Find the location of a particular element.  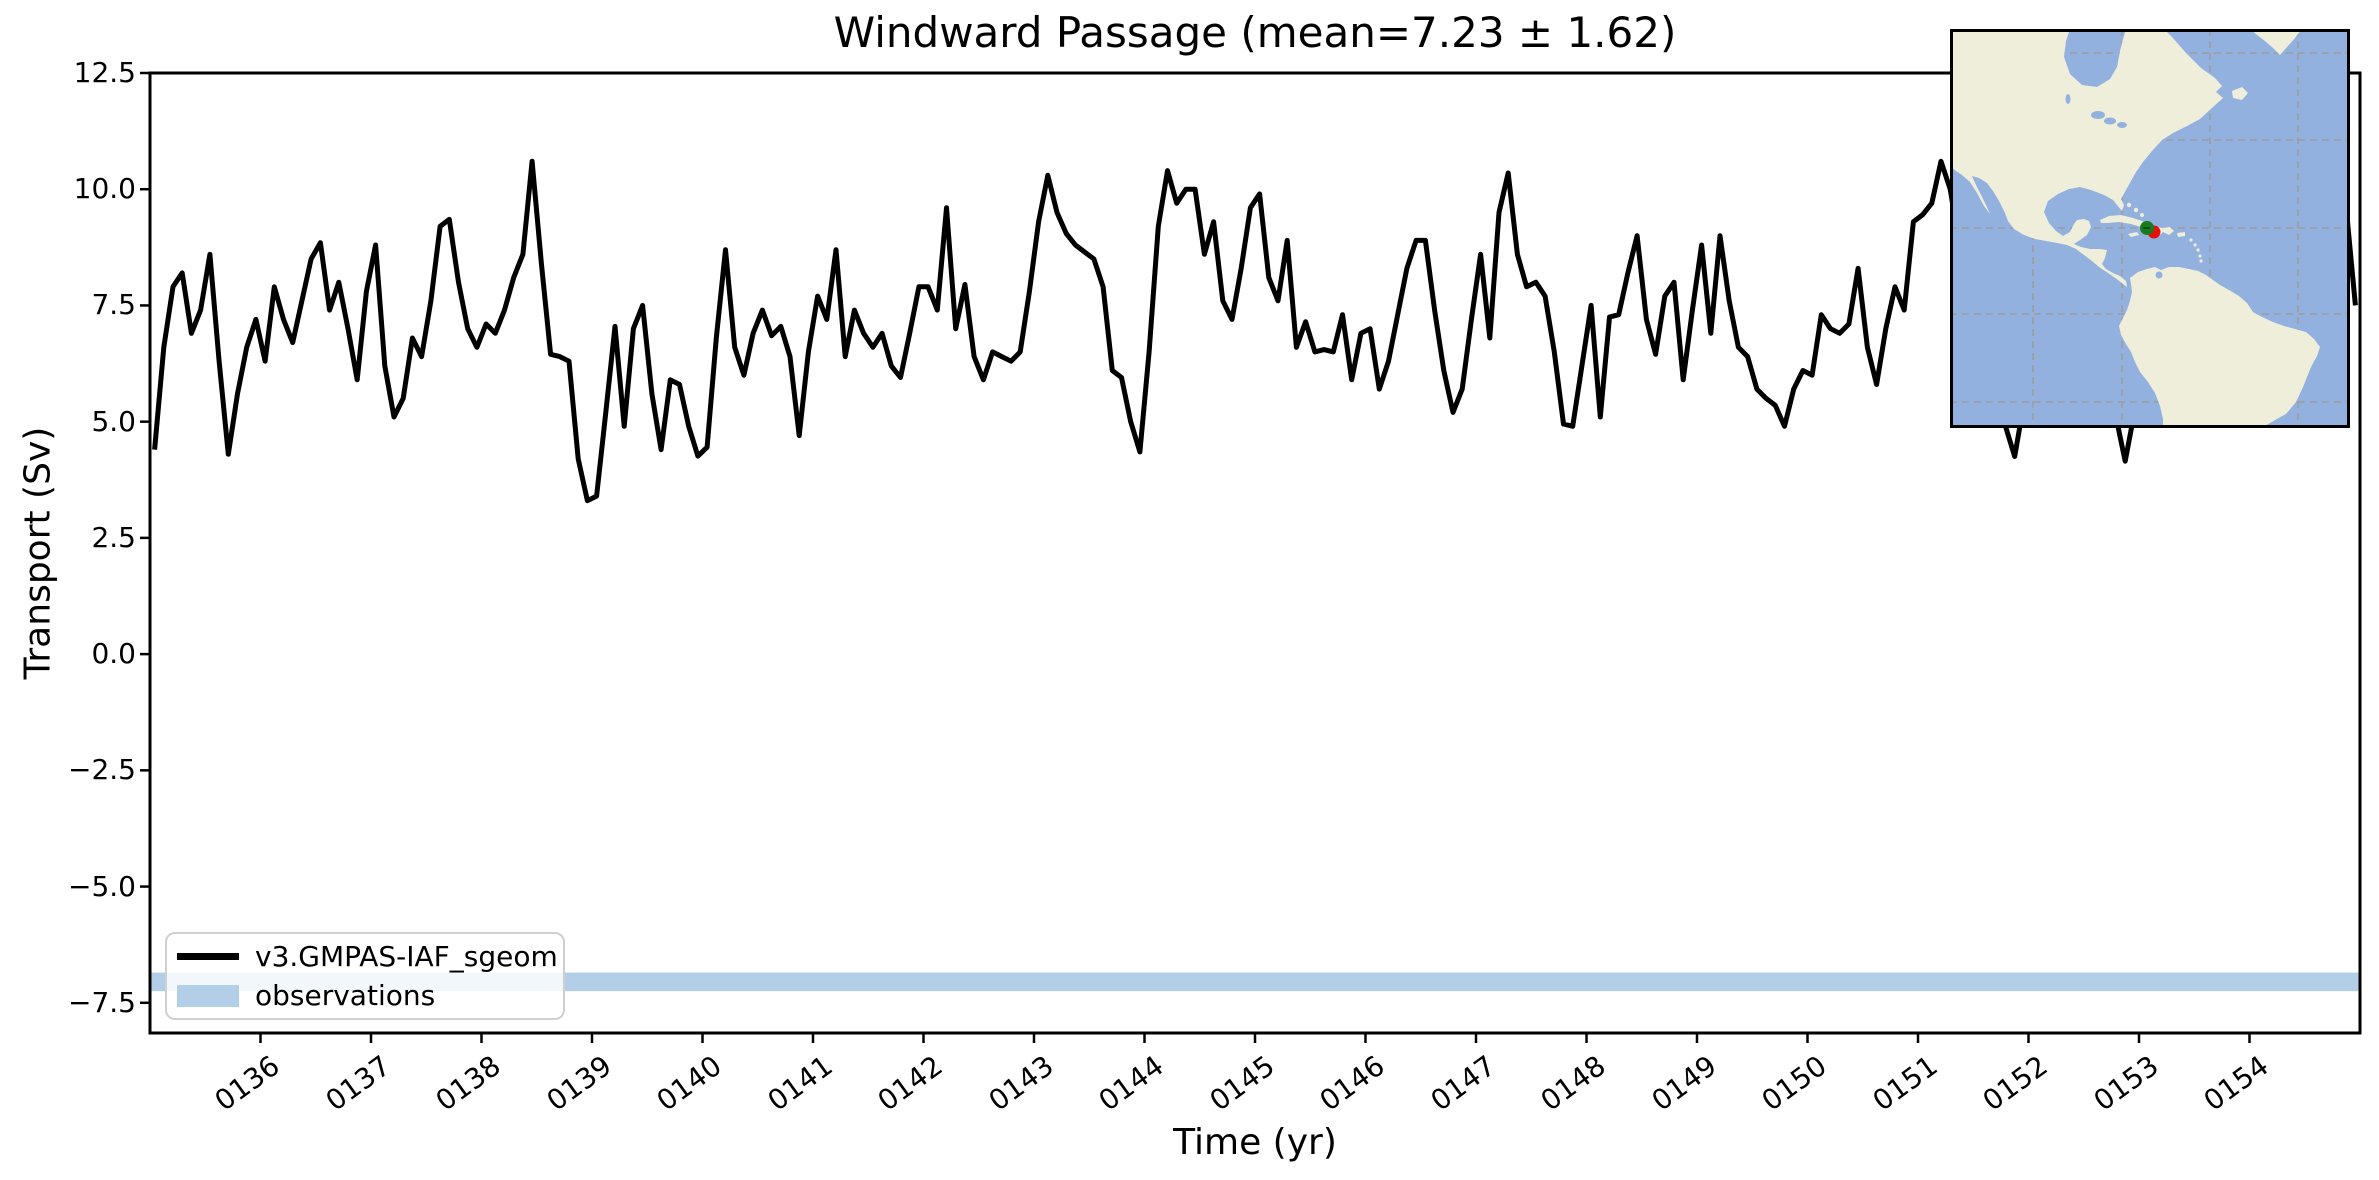

y-tick-label: −2.5 is located at coordinates (102, 770).